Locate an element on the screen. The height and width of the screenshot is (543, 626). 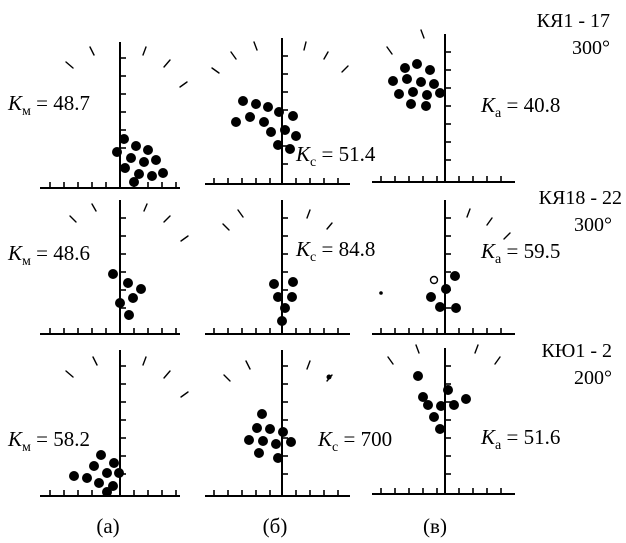
panel-row3-c is located at coordinates (443, 419).